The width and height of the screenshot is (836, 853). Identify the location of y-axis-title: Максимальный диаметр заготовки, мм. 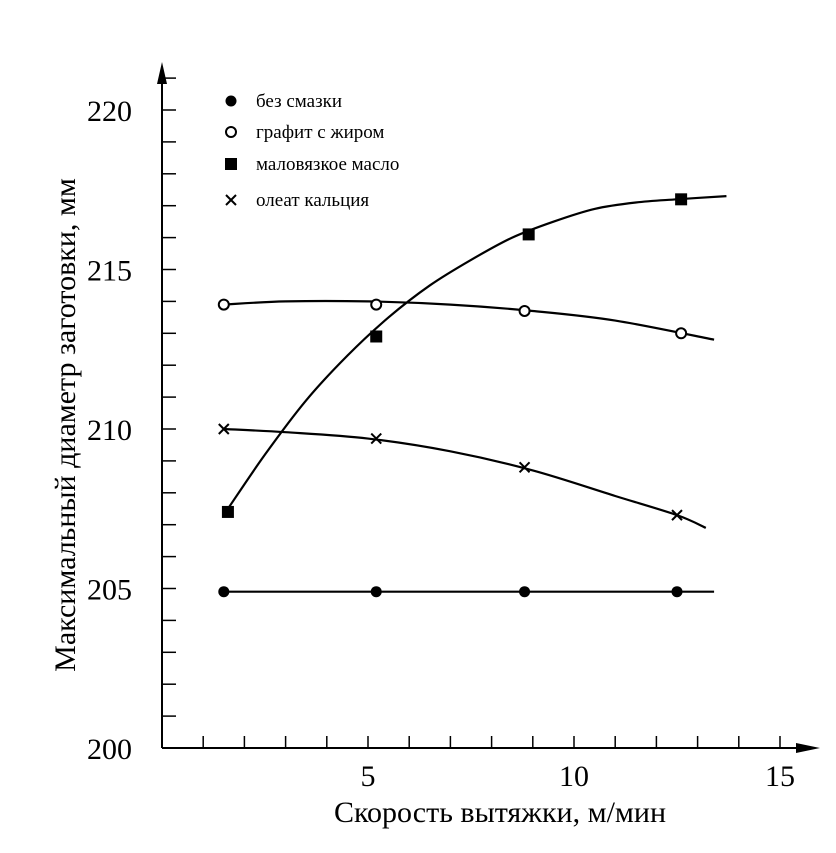
(65, 425).